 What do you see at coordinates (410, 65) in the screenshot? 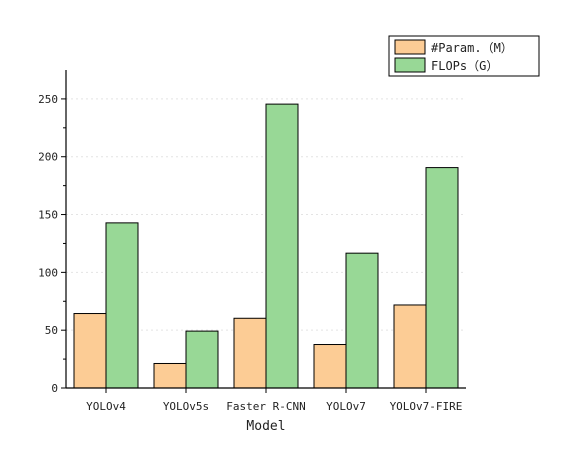
I see `legend-swatch-flops` at bounding box center [410, 65].